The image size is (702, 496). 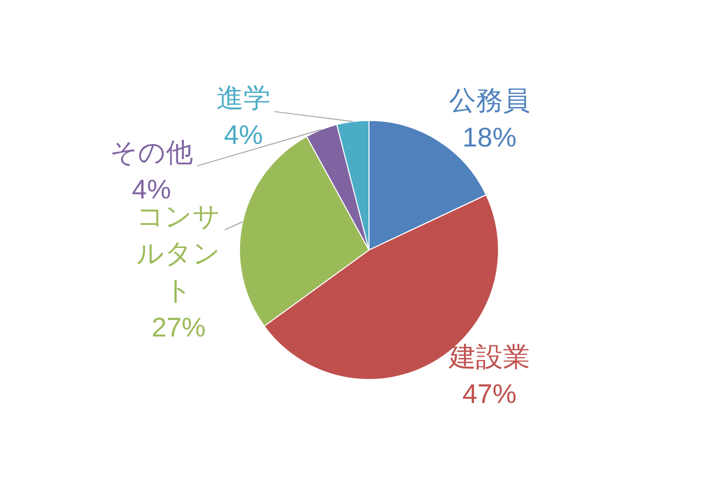 I want to click on data-label: 47%, so click(x=489, y=393).